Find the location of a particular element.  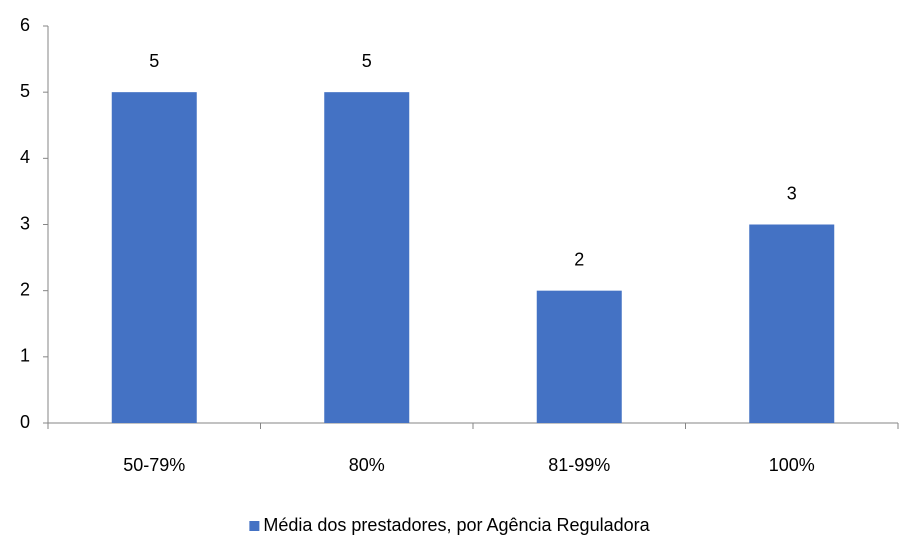

y-tick-label: 6 is located at coordinates (25, 25).